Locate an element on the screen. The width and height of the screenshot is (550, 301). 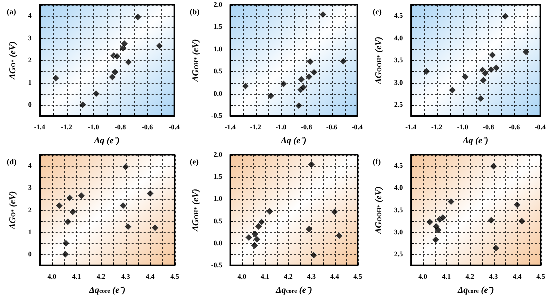
chart-title: (e) is located at coordinates (195, 162).